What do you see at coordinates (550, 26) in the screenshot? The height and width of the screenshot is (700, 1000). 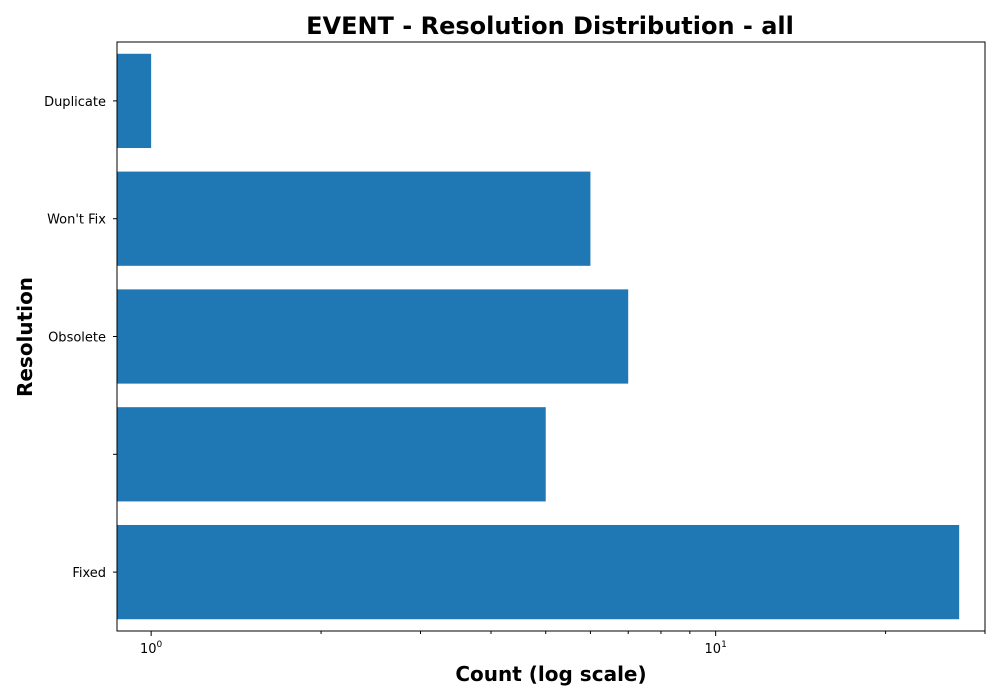 I see `chart-title: EVENT - Resolution Distribution - all` at bounding box center [550, 26].